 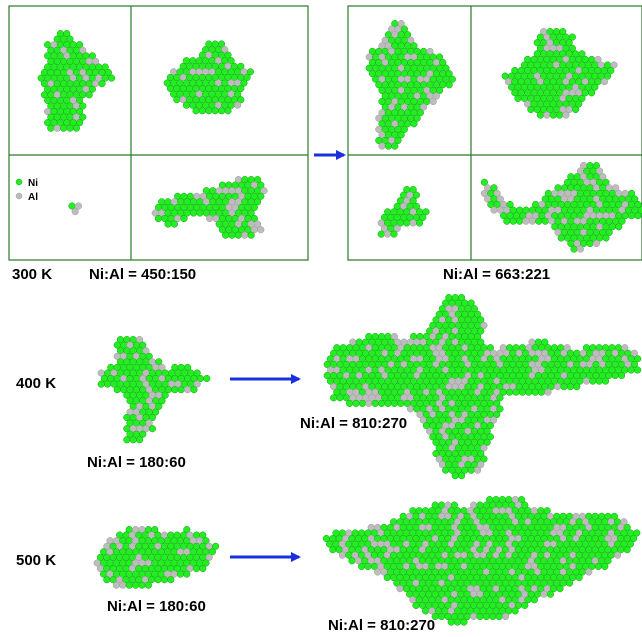 What do you see at coordinates (559, 73) in the screenshot?
I see `cluster-300k-final-b` at bounding box center [559, 73].